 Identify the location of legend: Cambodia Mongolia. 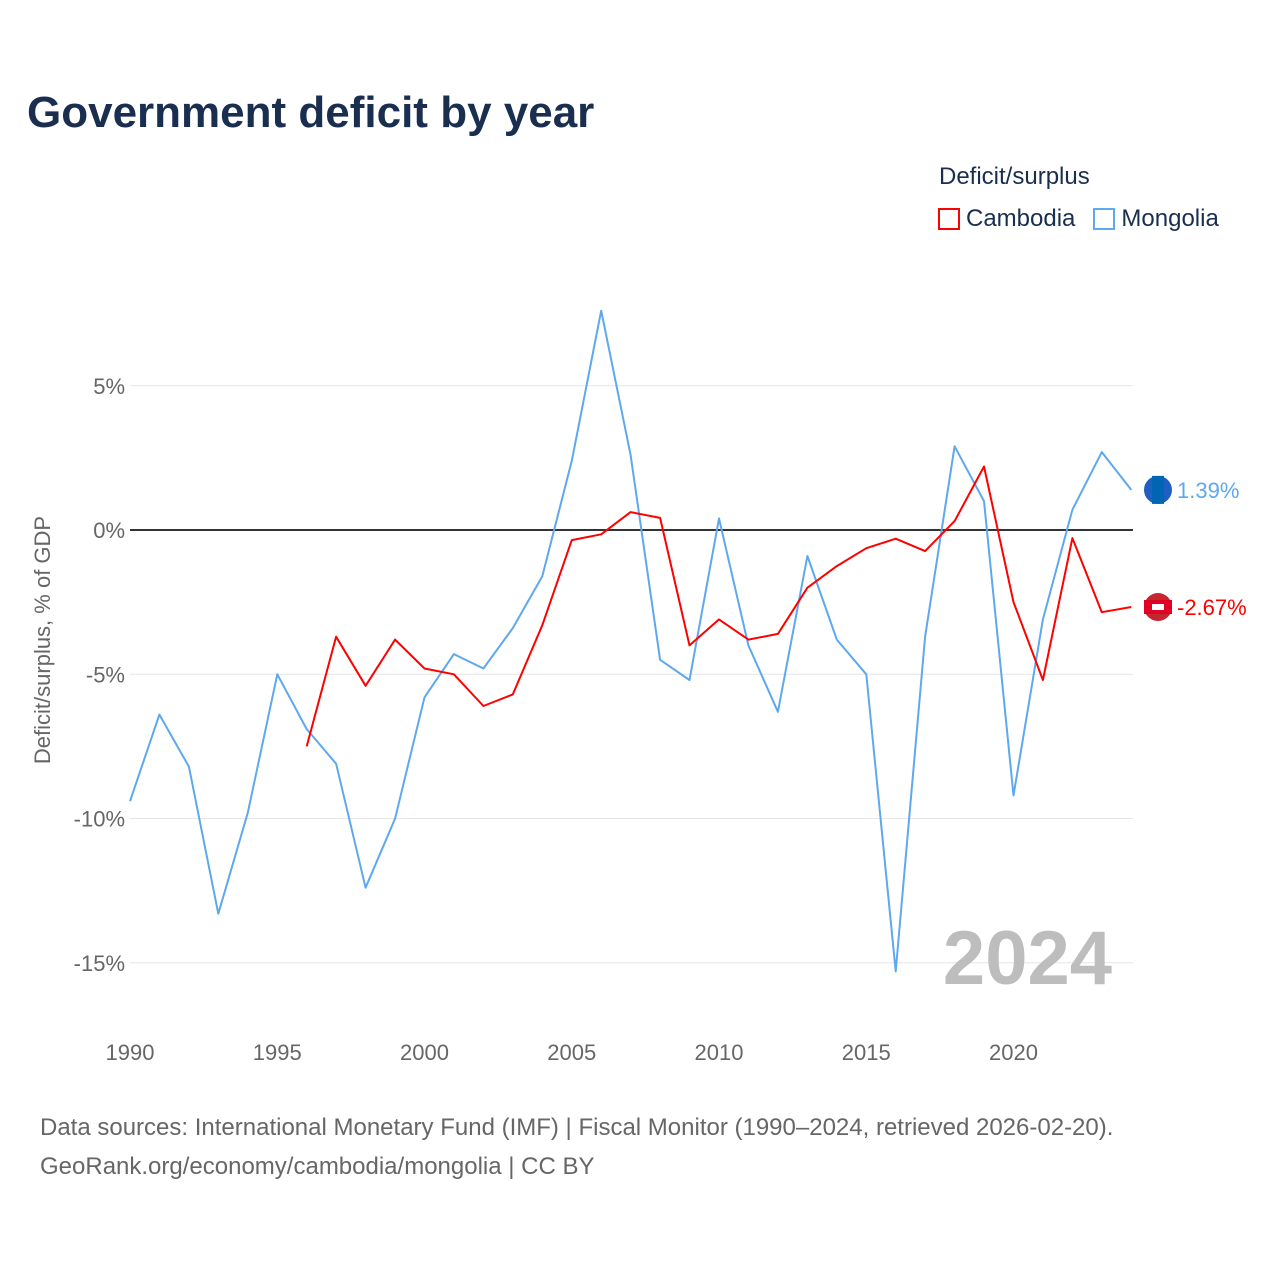
(1078, 219).